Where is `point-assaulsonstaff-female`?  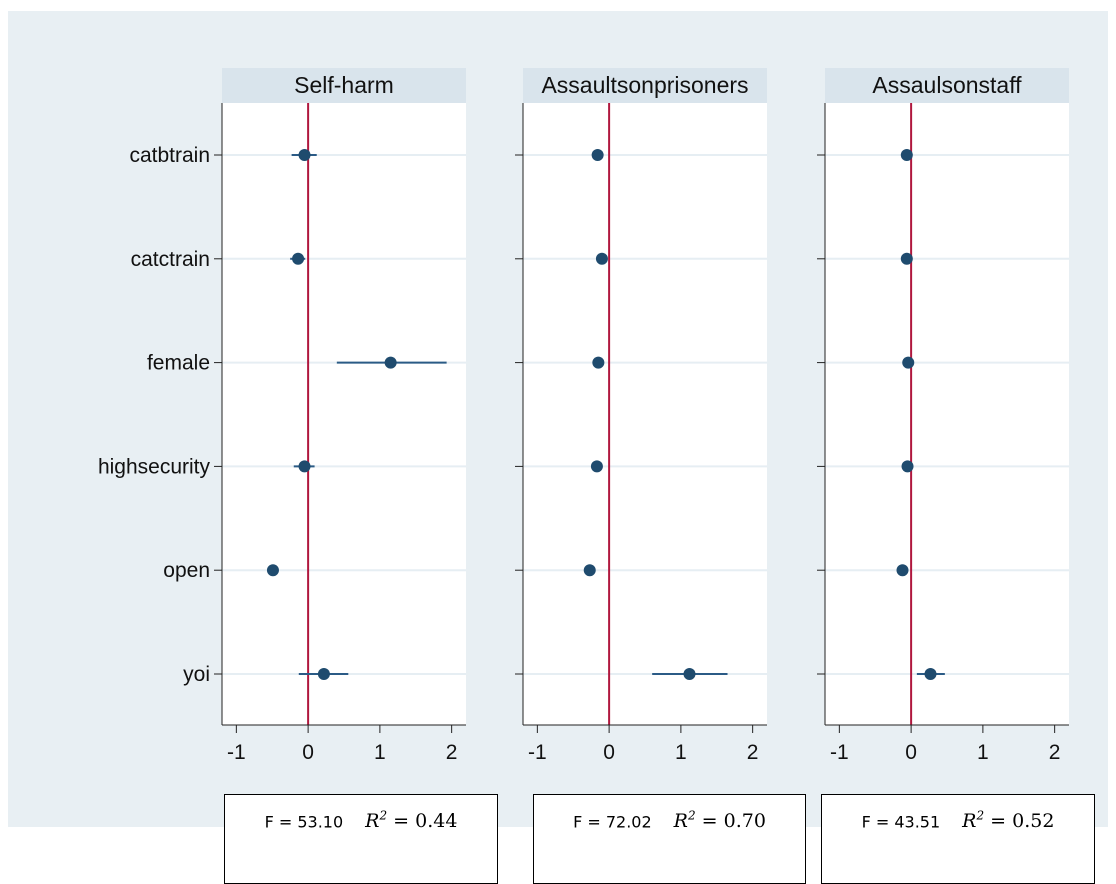
point-assaulsonstaff-female is located at coordinates (908, 362).